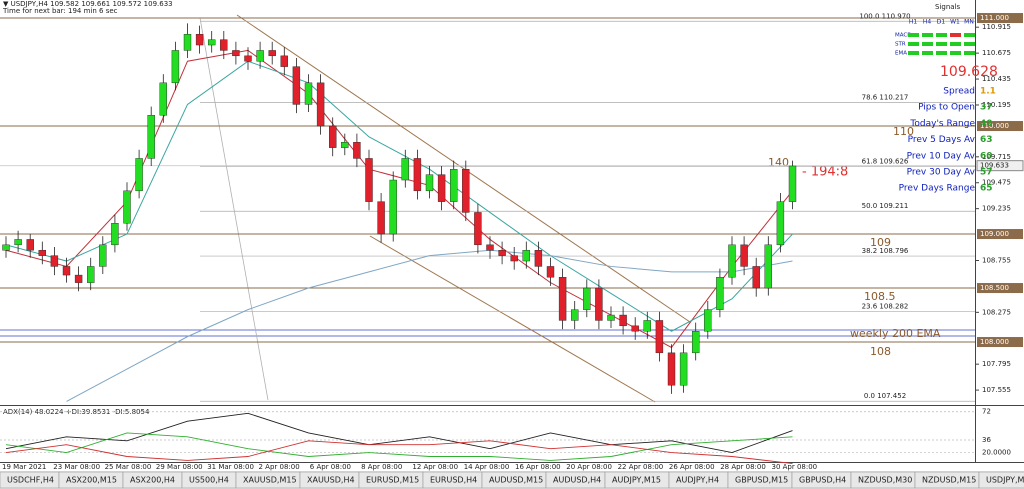 This screenshot has height=489, width=1024. What do you see at coordinates (60, 11) in the screenshot?
I see `bar-timer: Time for next bar: 194 min 6 sec` at bounding box center [60, 11].